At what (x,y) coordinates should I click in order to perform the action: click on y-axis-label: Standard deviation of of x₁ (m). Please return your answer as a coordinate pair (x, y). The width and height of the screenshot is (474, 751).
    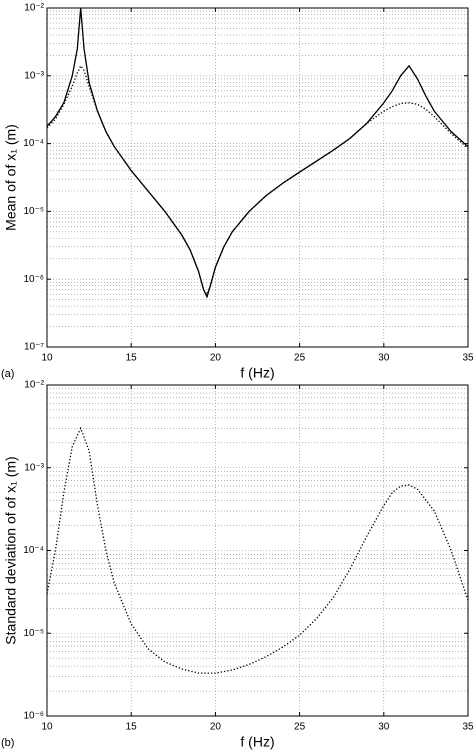
    Looking at the image, I should click on (11, 550).